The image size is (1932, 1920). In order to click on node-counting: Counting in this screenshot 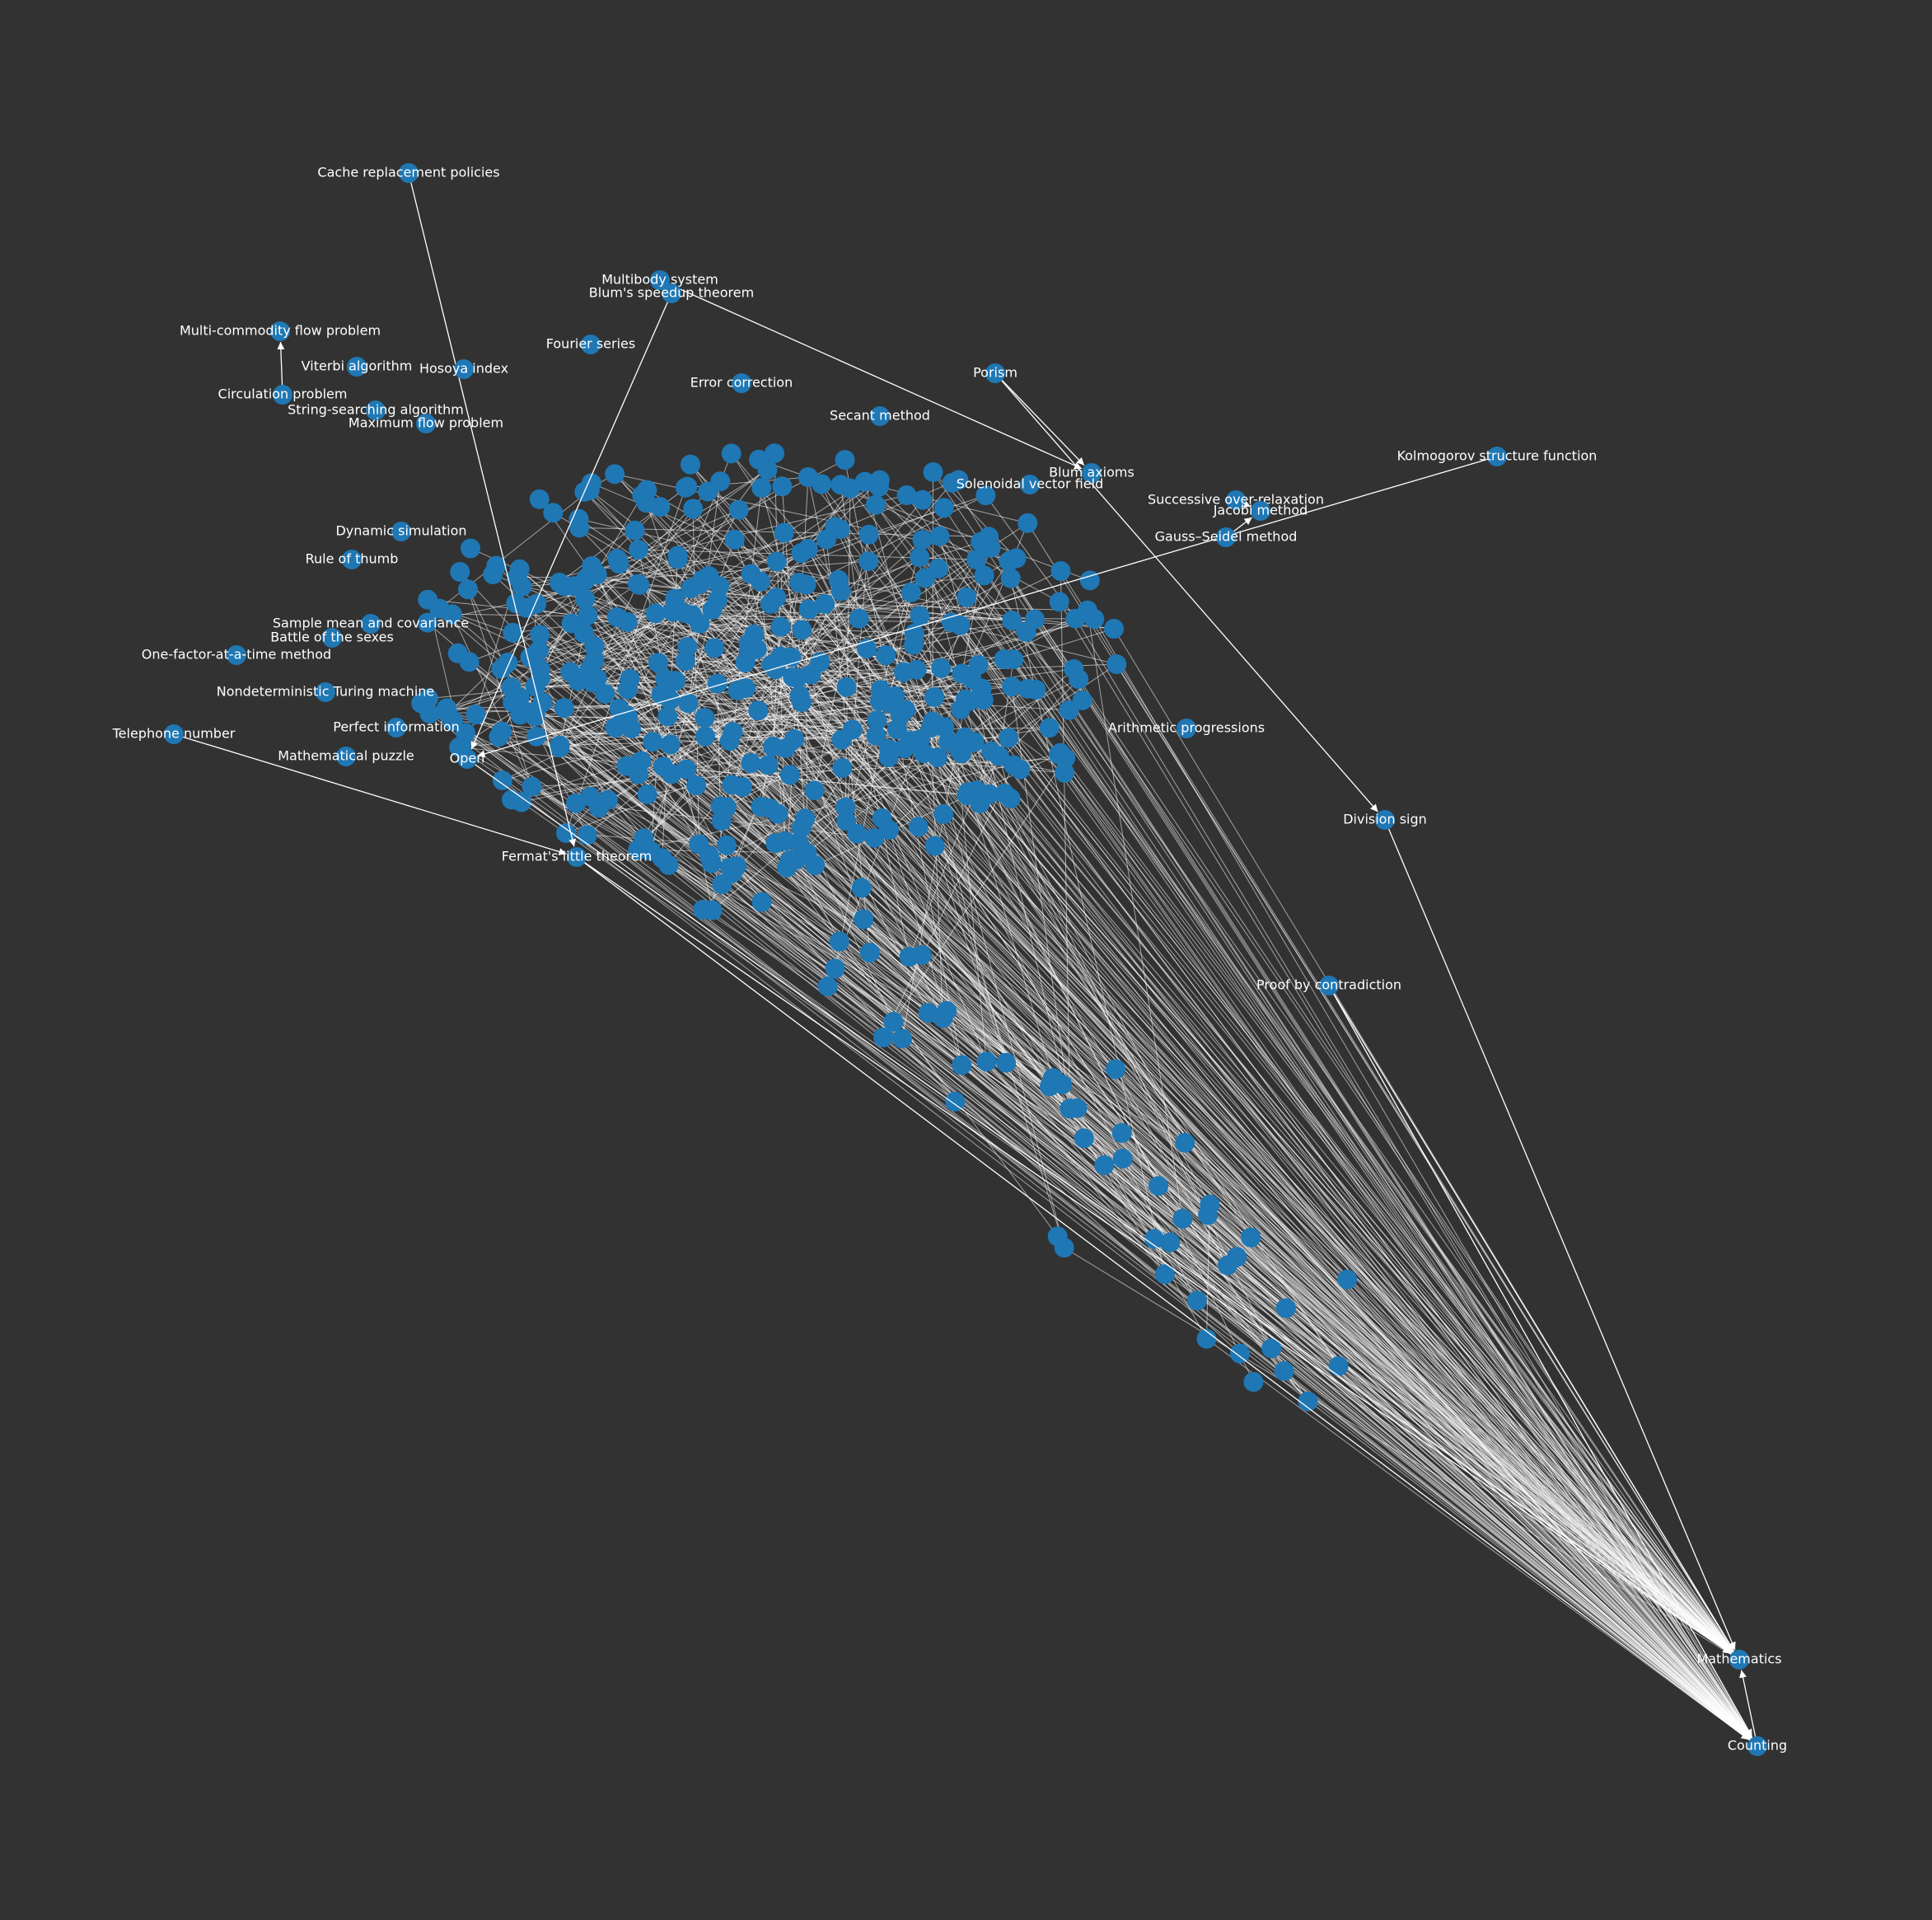, I will do `click(1757, 1746)`.